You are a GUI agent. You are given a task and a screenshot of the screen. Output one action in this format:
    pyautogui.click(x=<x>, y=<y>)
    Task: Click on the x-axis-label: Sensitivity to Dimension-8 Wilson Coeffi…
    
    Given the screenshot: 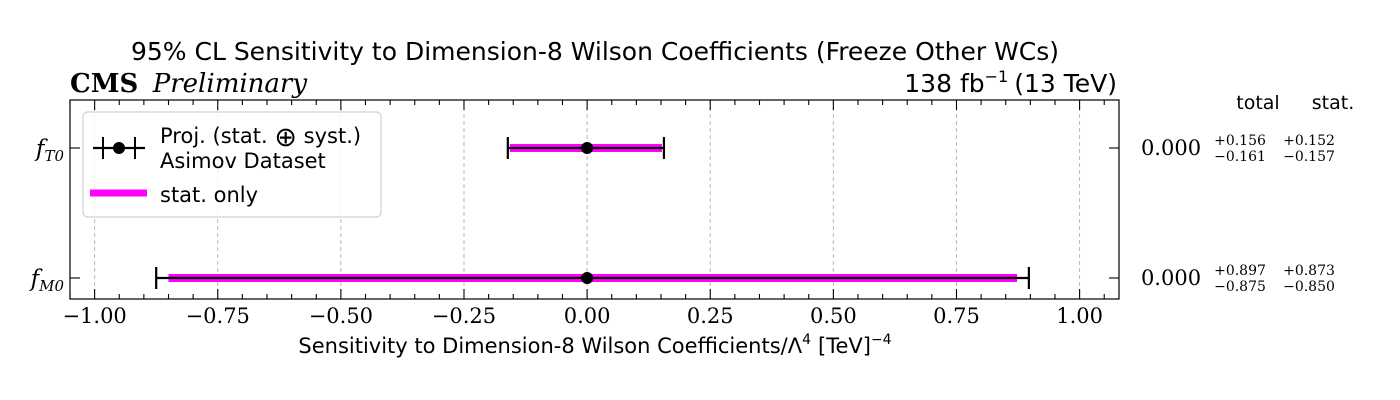 What is the action you would take?
    pyautogui.click(x=594, y=345)
    